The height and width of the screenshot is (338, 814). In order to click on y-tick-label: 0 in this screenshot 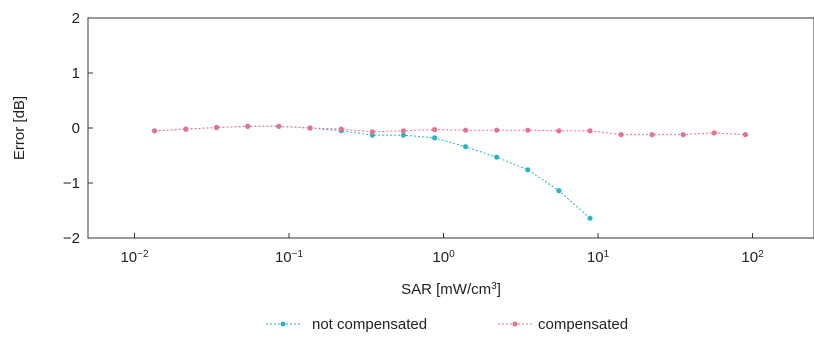, I will do `click(76, 128)`.